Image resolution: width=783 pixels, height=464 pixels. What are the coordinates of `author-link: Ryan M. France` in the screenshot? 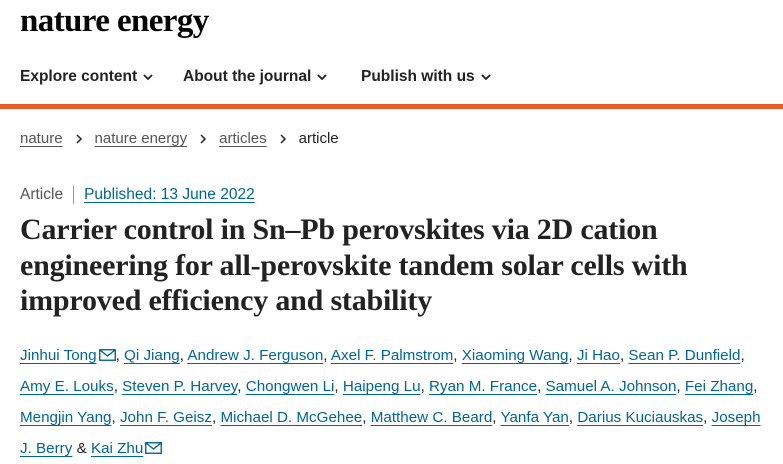 It's located at (483, 386).